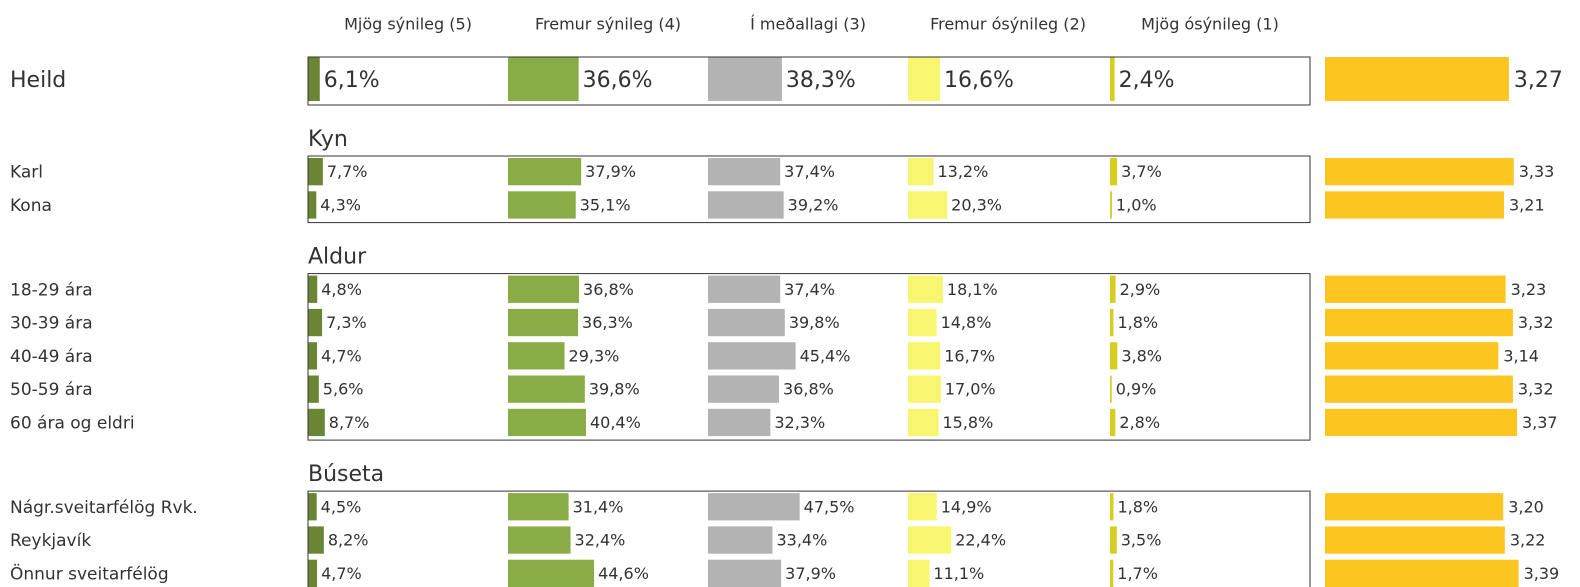 The height and width of the screenshot is (587, 1580). What do you see at coordinates (972, 289) in the screenshot?
I see `value-label: 18,1%` at bounding box center [972, 289].